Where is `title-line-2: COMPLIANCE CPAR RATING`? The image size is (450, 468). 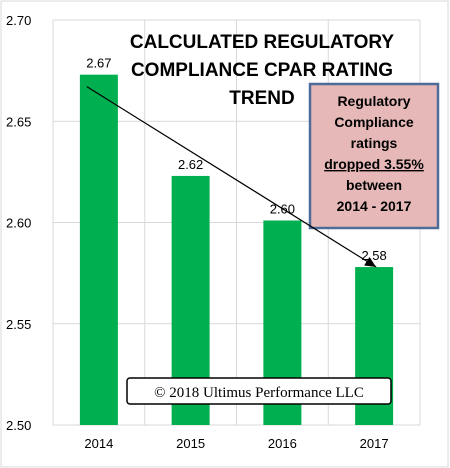
title-line-2: COMPLIANCE CPAR RATING is located at coordinates (262, 70).